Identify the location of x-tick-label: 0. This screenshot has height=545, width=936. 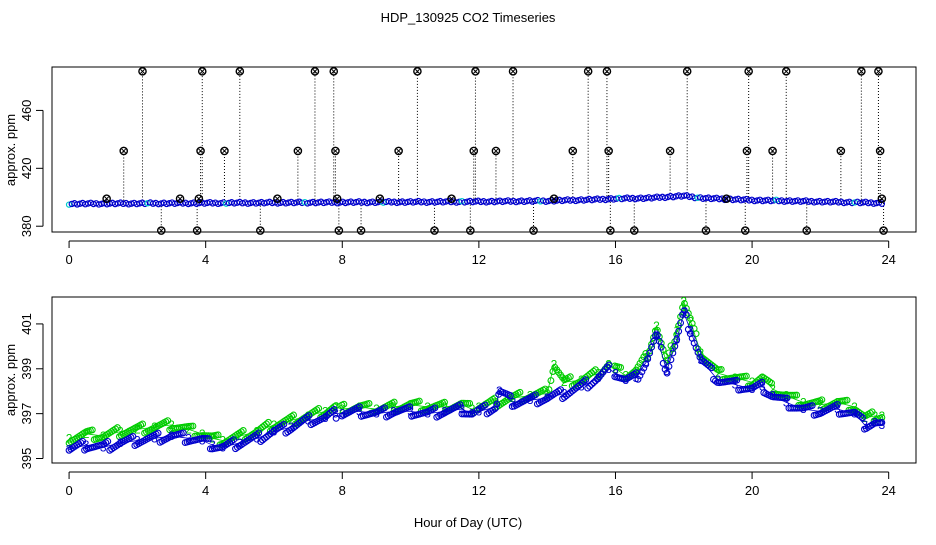
(68, 259).